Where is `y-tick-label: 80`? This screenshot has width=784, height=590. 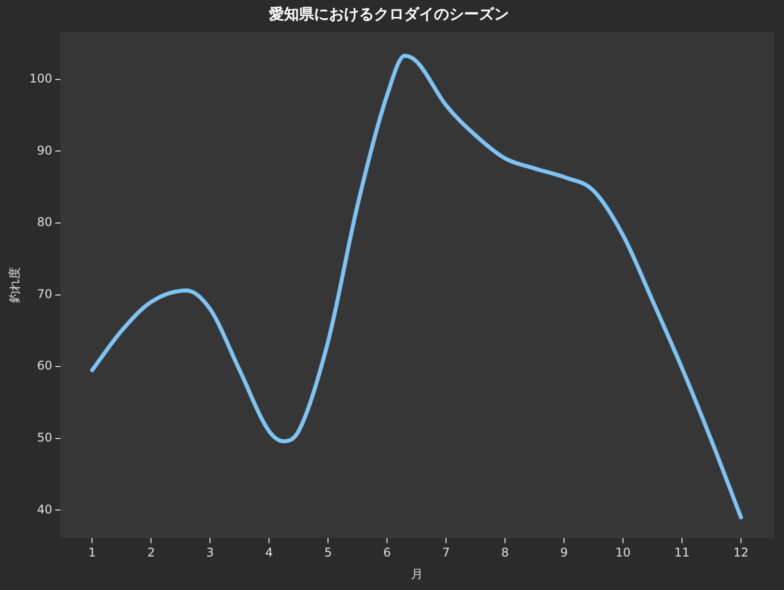
y-tick-label: 80 is located at coordinates (44, 222).